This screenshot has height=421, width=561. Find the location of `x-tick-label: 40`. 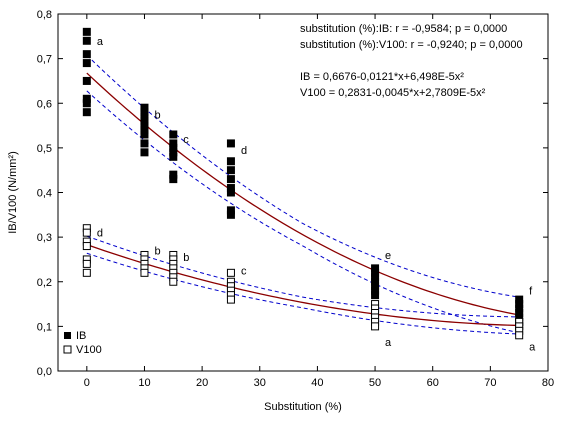

x-tick-label: 40 is located at coordinates (317, 383).